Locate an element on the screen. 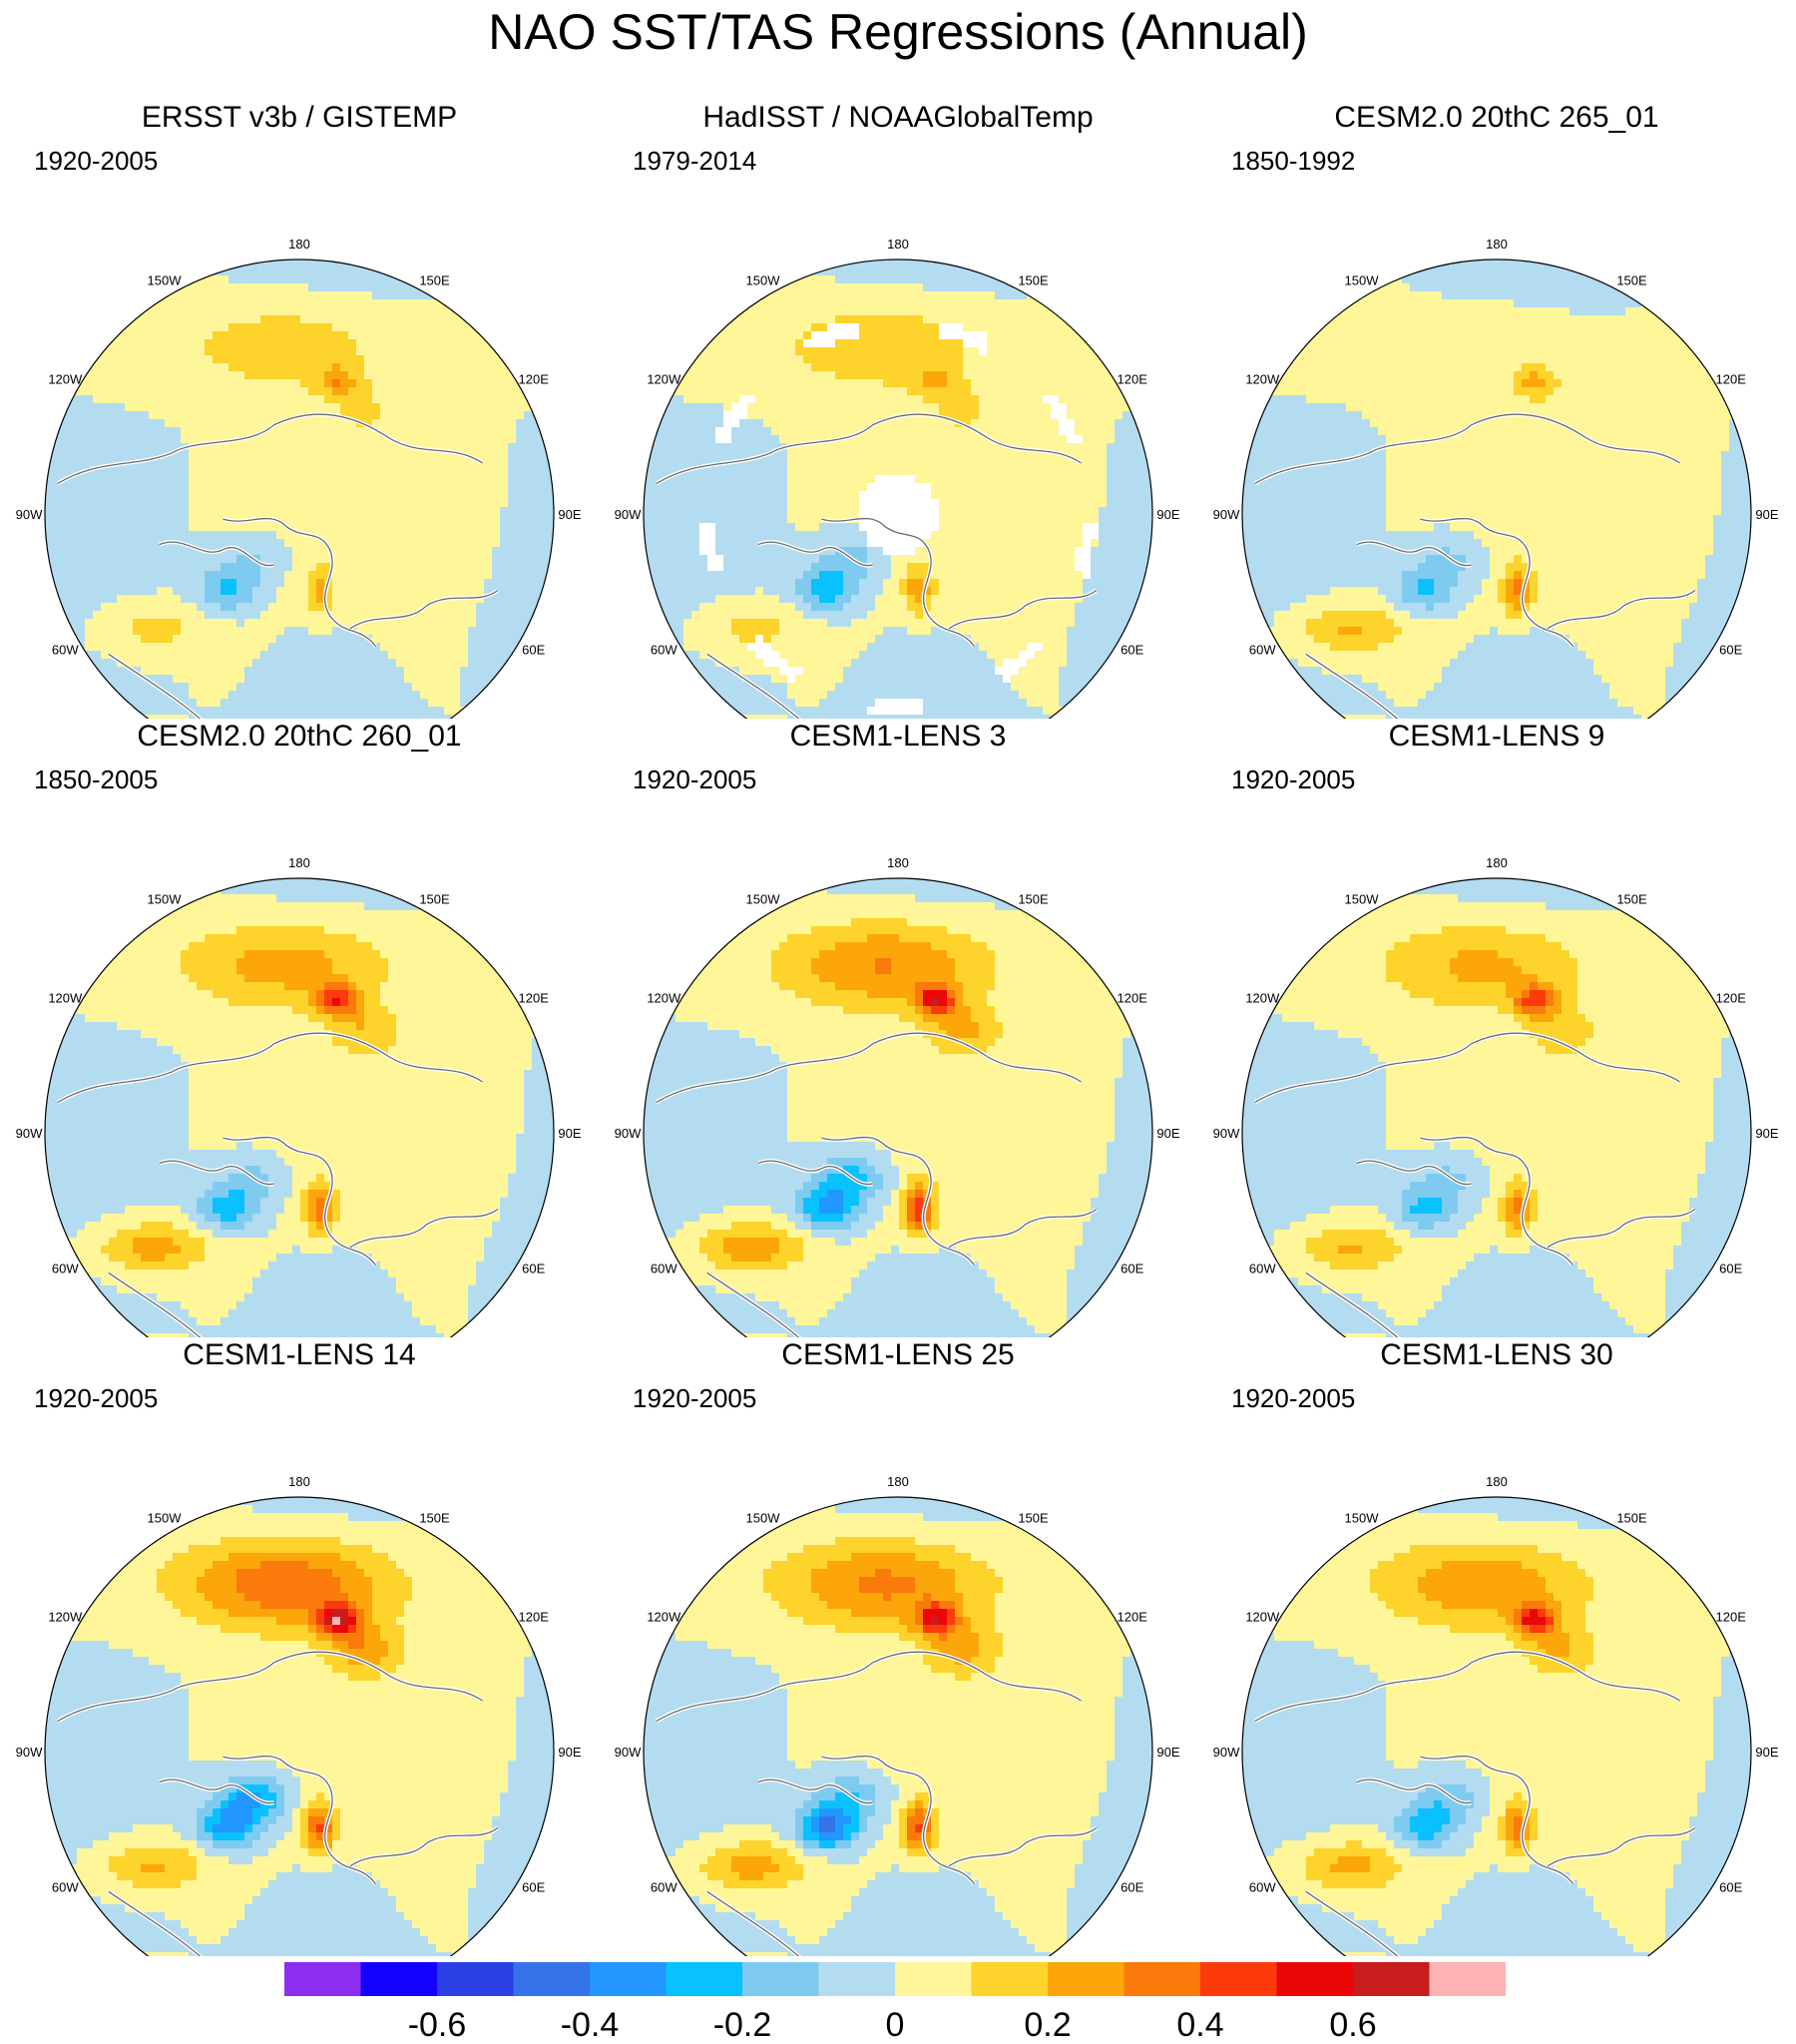 The height and width of the screenshot is (2044, 1796). panel-title: ERSST v3b / GISTEMP is located at coordinates (299, 118).